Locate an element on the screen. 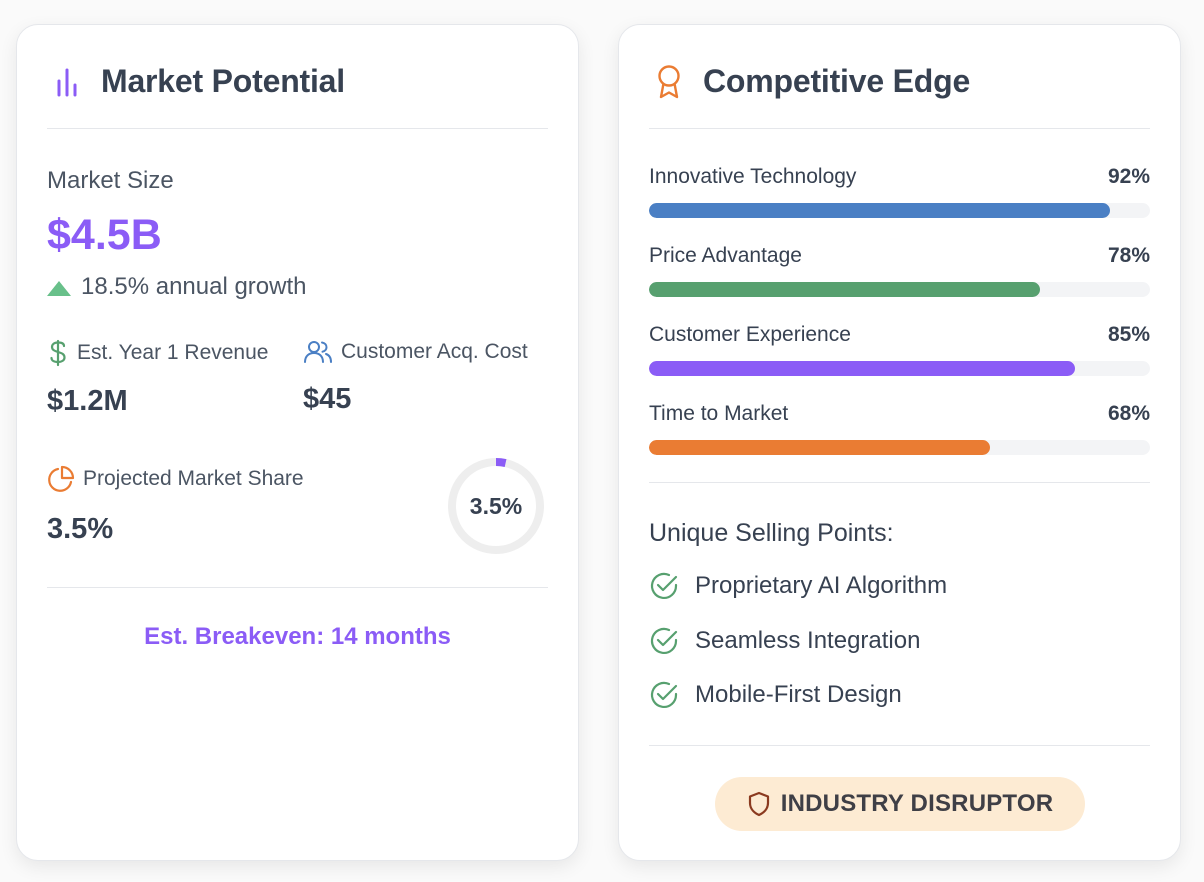  usp-item: Mobile-First Design is located at coordinates (775, 695).